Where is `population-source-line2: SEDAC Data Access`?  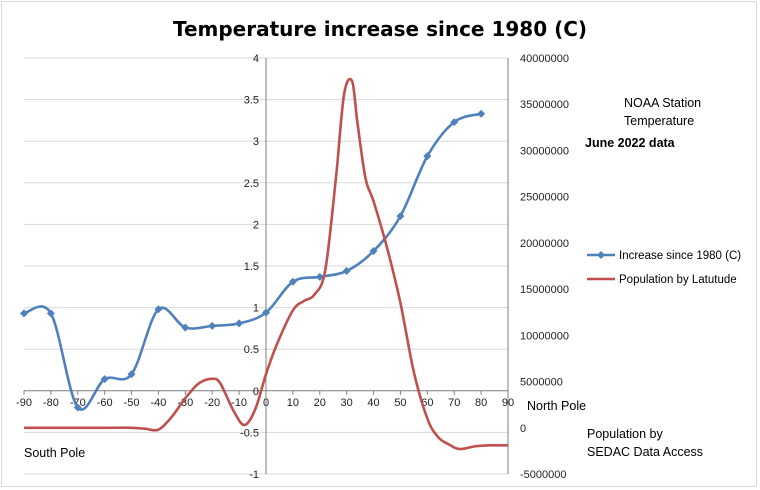
population-source-line2: SEDAC Data Access is located at coordinates (645, 452).